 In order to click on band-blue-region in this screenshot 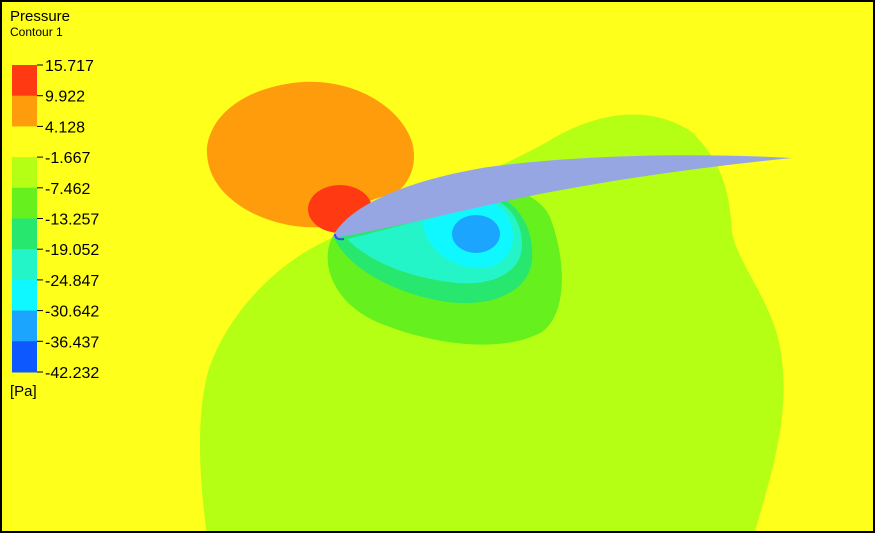, I will do `click(476, 234)`.